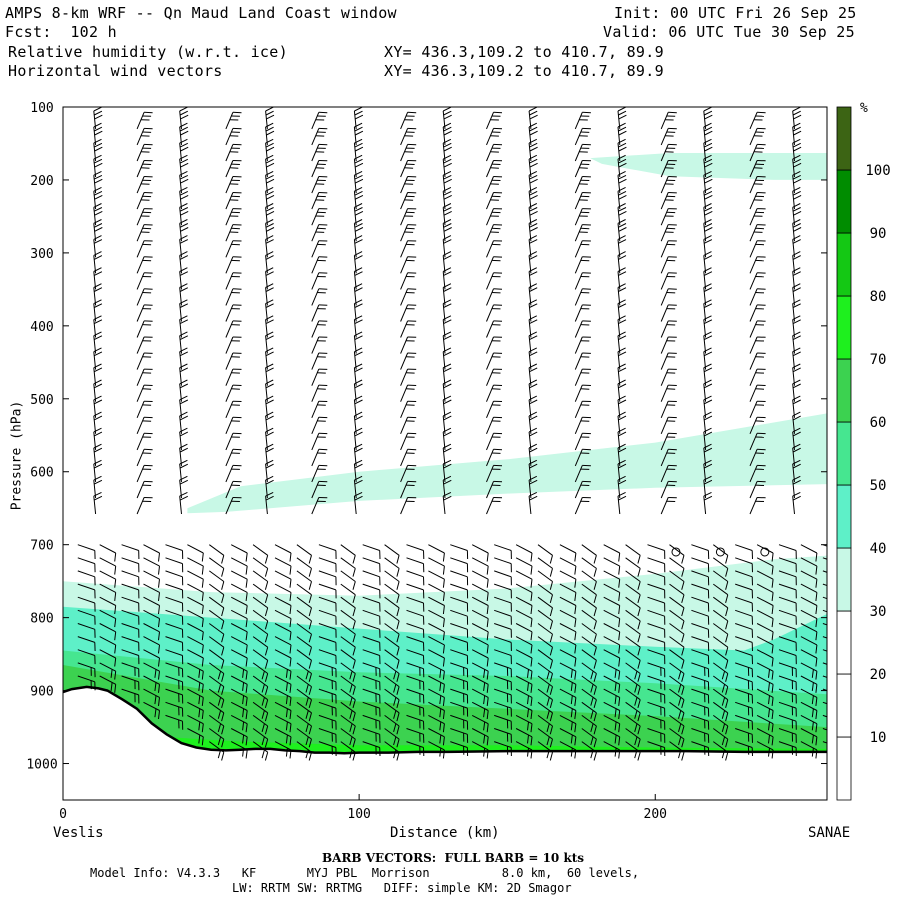  What do you see at coordinates (878, 297) in the screenshot?
I see `colorbar-tick-label: 80` at bounding box center [878, 297].